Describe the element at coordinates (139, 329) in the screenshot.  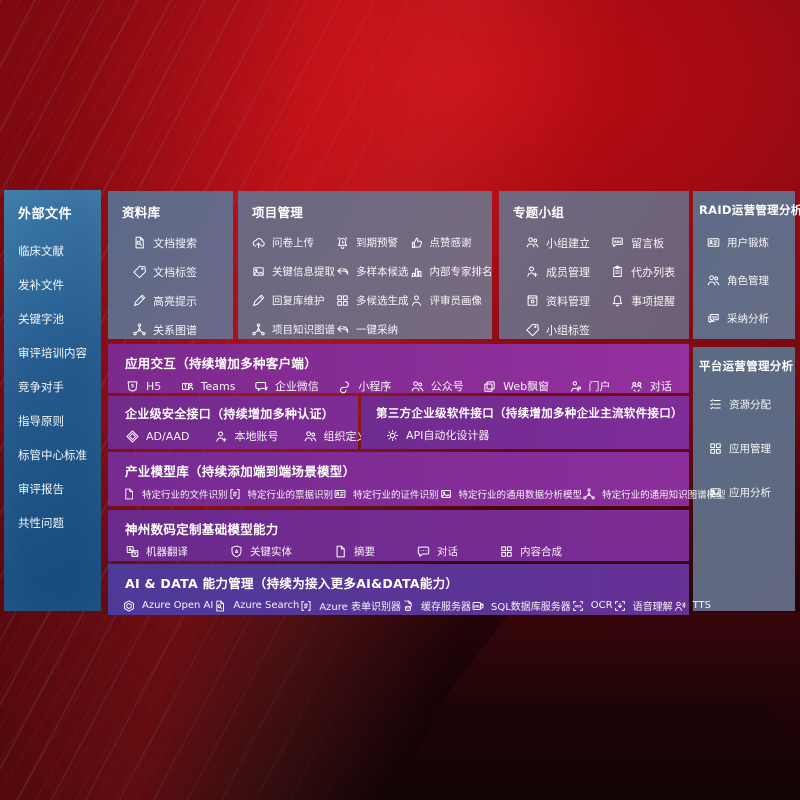
I see `graph-icon` at that location.